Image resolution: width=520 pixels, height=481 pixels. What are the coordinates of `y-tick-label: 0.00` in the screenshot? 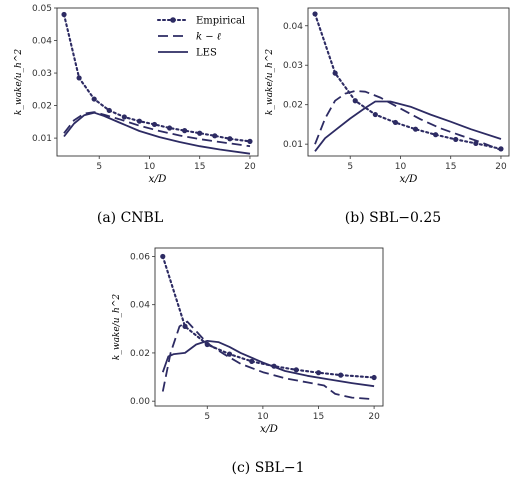 It's located at (140, 402).